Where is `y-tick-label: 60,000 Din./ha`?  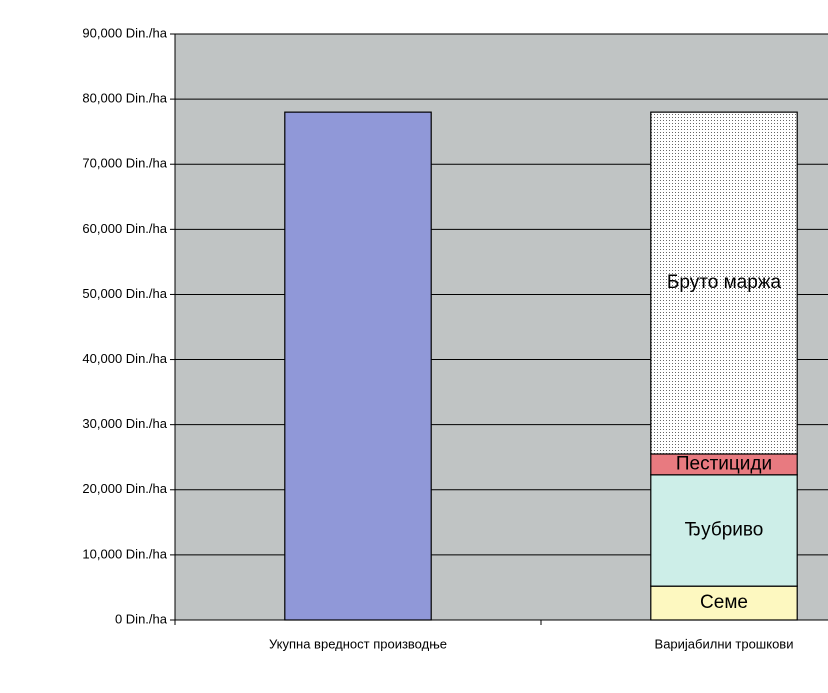
y-tick-label: 60,000 Din./ha is located at coordinates (124, 228).